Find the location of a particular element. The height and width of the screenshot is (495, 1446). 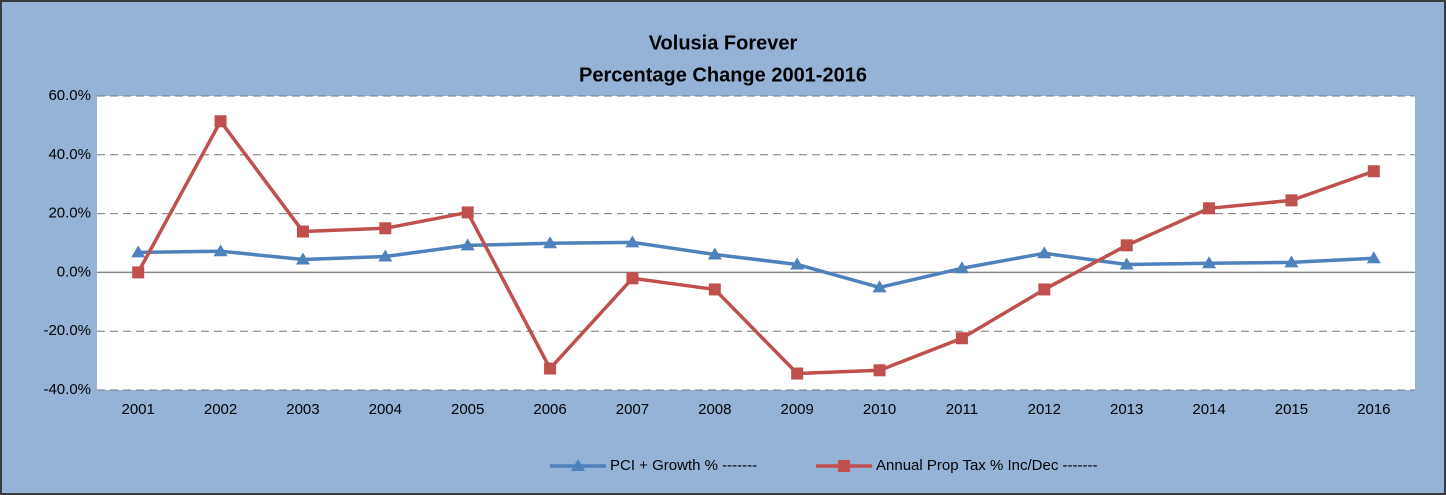

x-tick-label: 2012 is located at coordinates (1044, 409).